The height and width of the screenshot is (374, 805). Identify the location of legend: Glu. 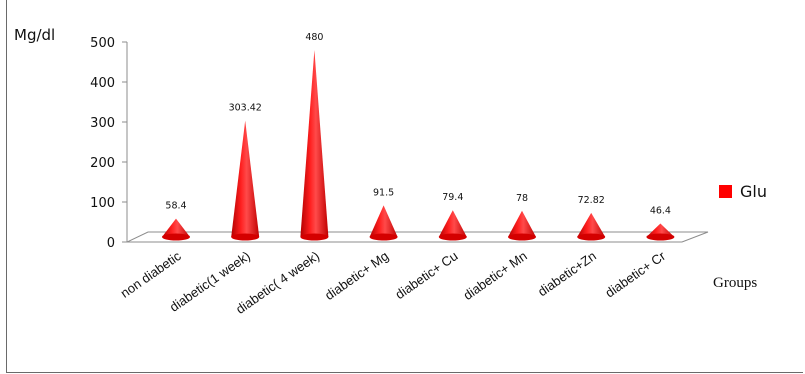
(743, 191).